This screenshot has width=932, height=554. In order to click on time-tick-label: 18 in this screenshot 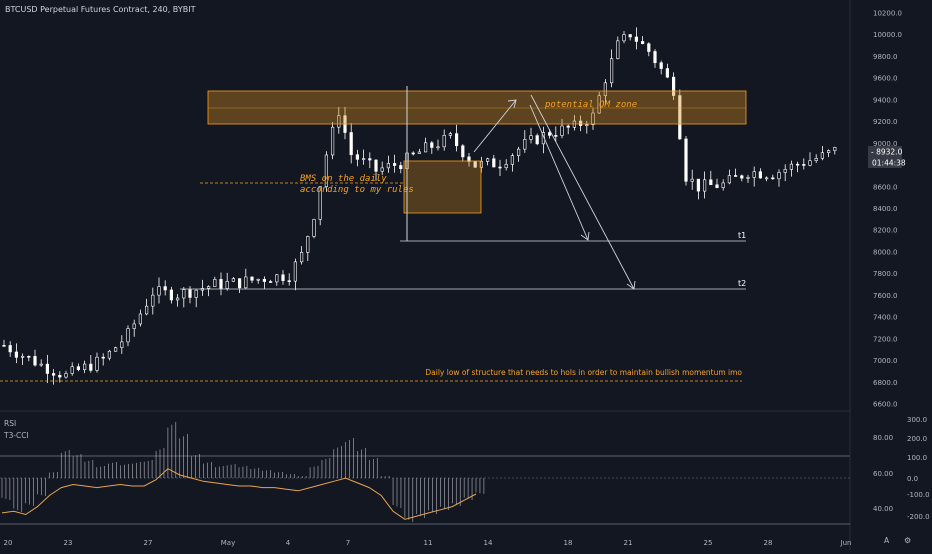, I will do `click(568, 543)`.